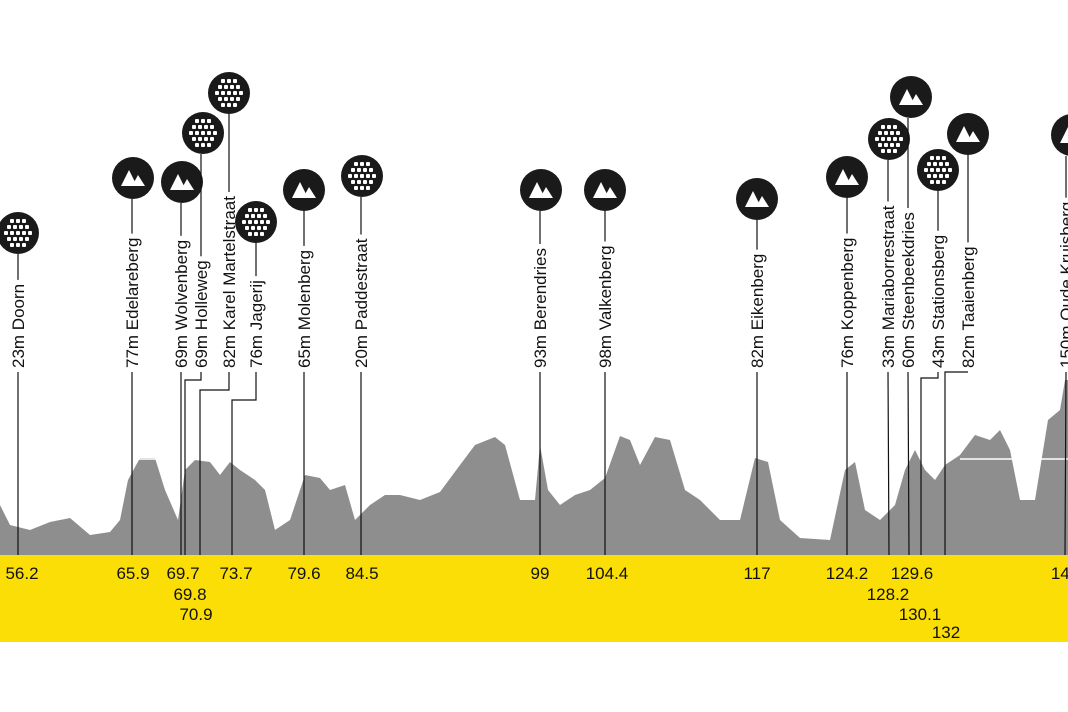 This screenshot has width=1068, height=712. I want to click on climb-label: 60m Steenbeekdries, so click(908, 290).